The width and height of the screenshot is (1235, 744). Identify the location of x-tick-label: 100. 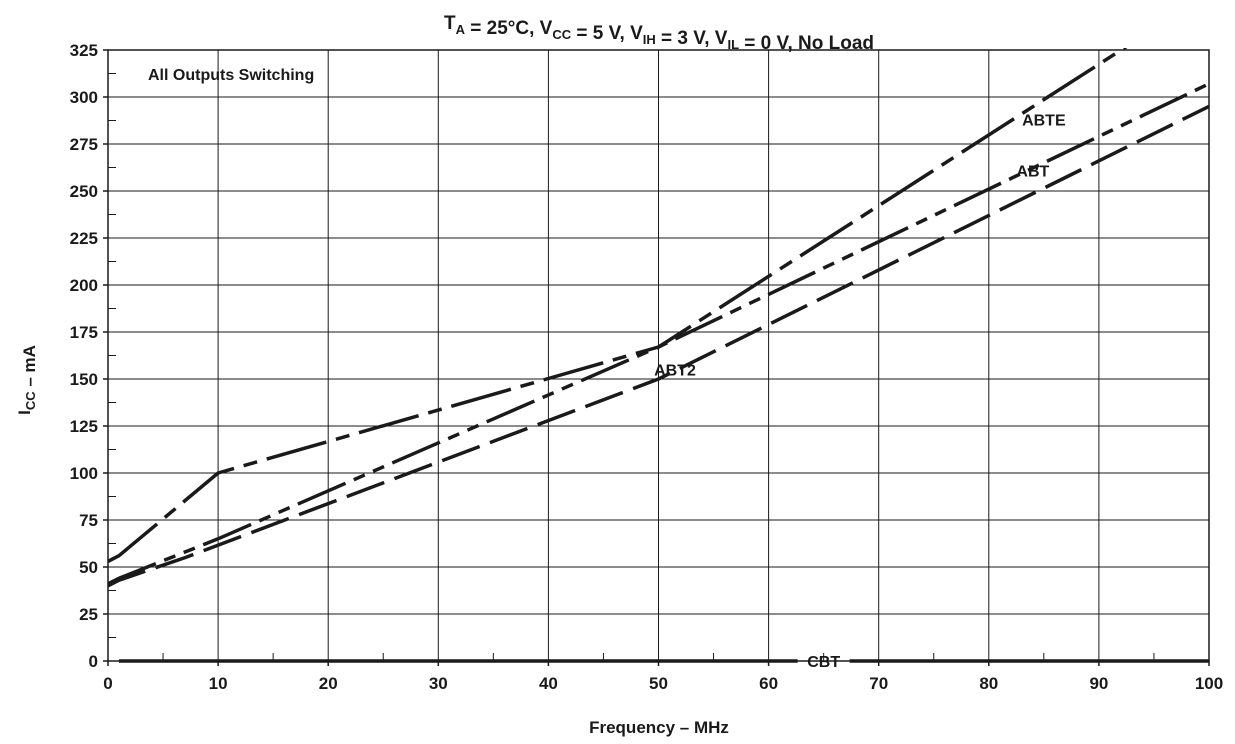
(1209, 683).